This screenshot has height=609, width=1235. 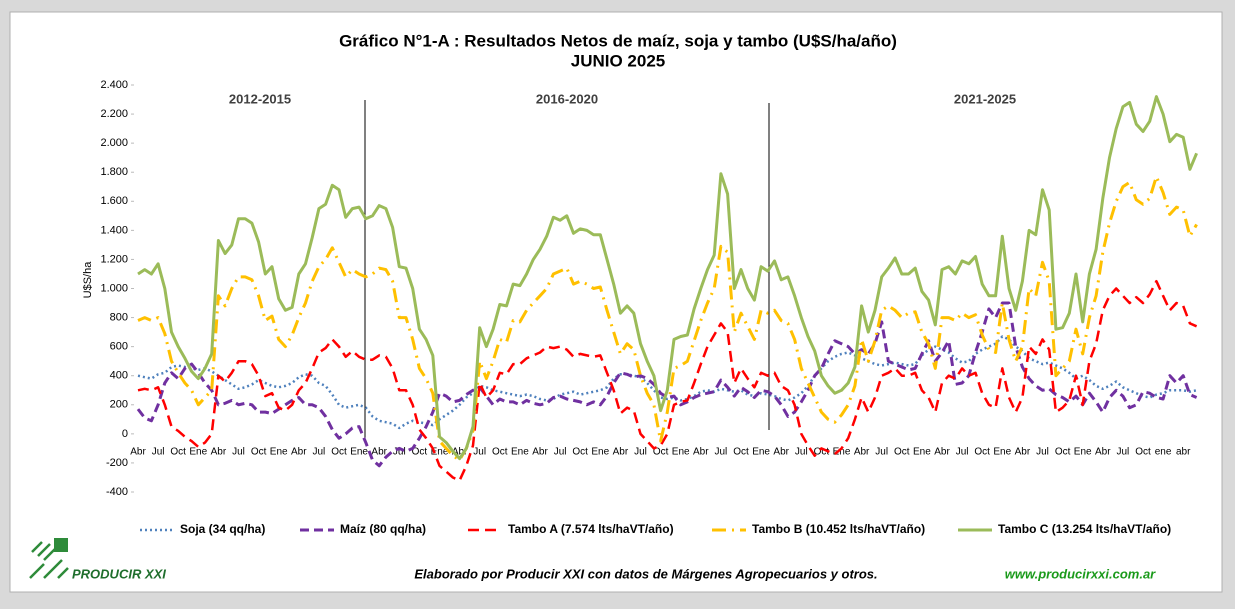 What do you see at coordinates (1183, 452) in the screenshot?
I see `x-tick-label: abr` at bounding box center [1183, 452].